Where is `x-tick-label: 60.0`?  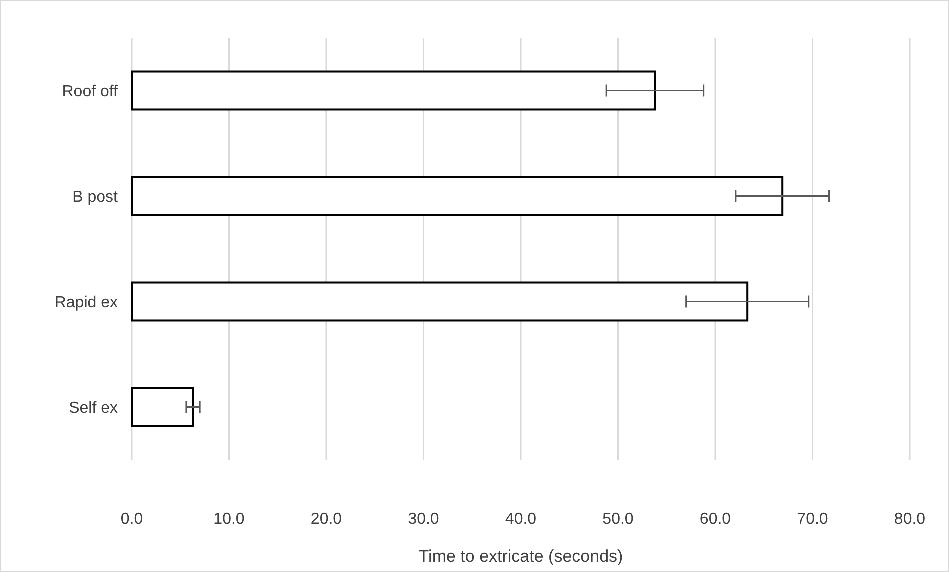 x-tick-label: 60.0 is located at coordinates (716, 519).